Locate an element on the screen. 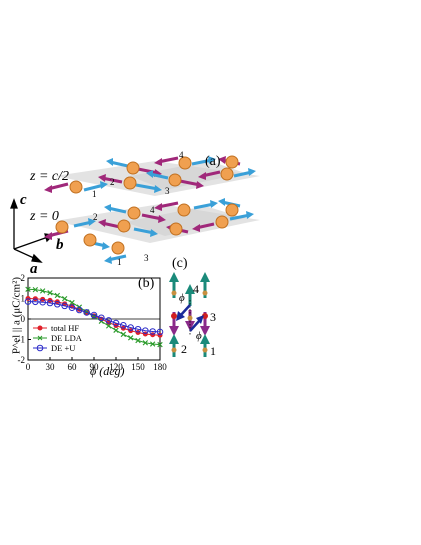  phi-angle-upper: ϕ is located at coordinates (182, 298).